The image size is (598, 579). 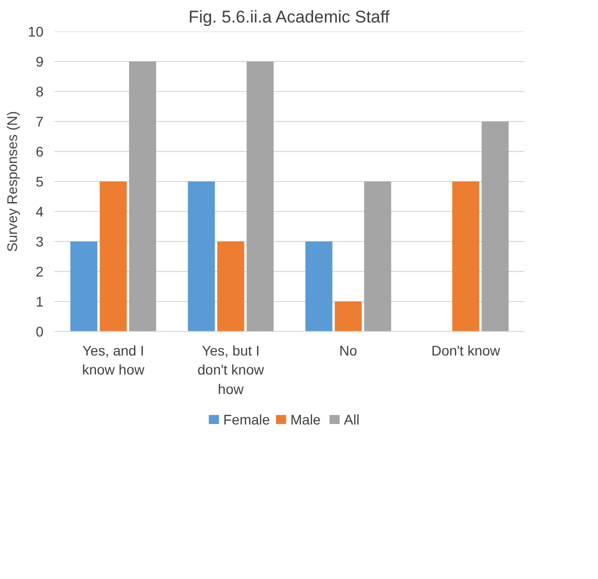 What do you see at coordinates (36, 32) in the screenshot?
I see `y-tick-label: 10` at bounding box center [36, 32].